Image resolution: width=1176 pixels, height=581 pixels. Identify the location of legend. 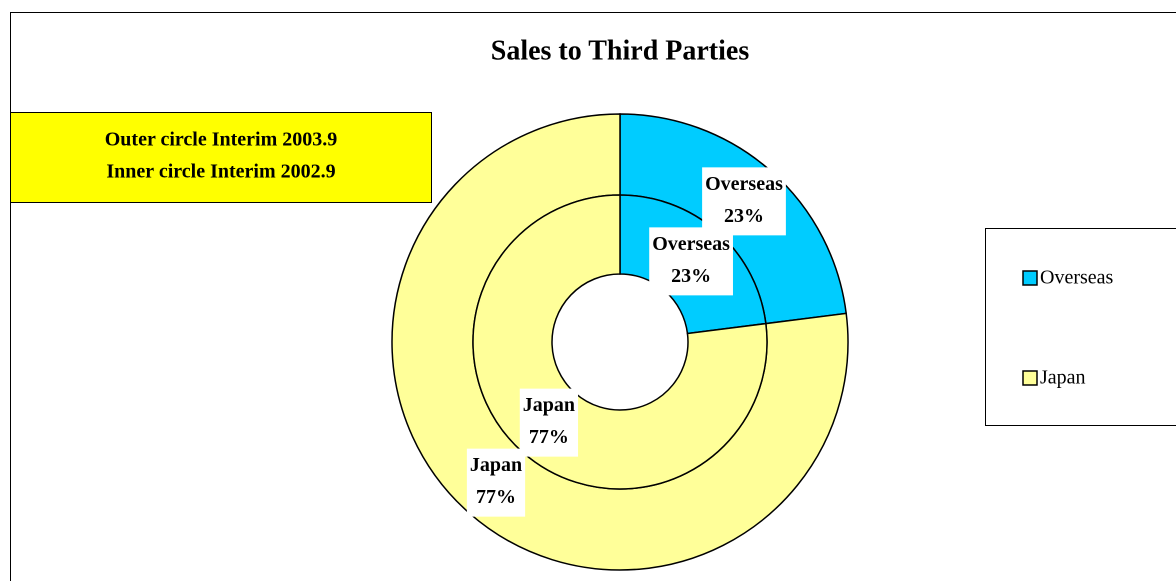
(1080, 327).